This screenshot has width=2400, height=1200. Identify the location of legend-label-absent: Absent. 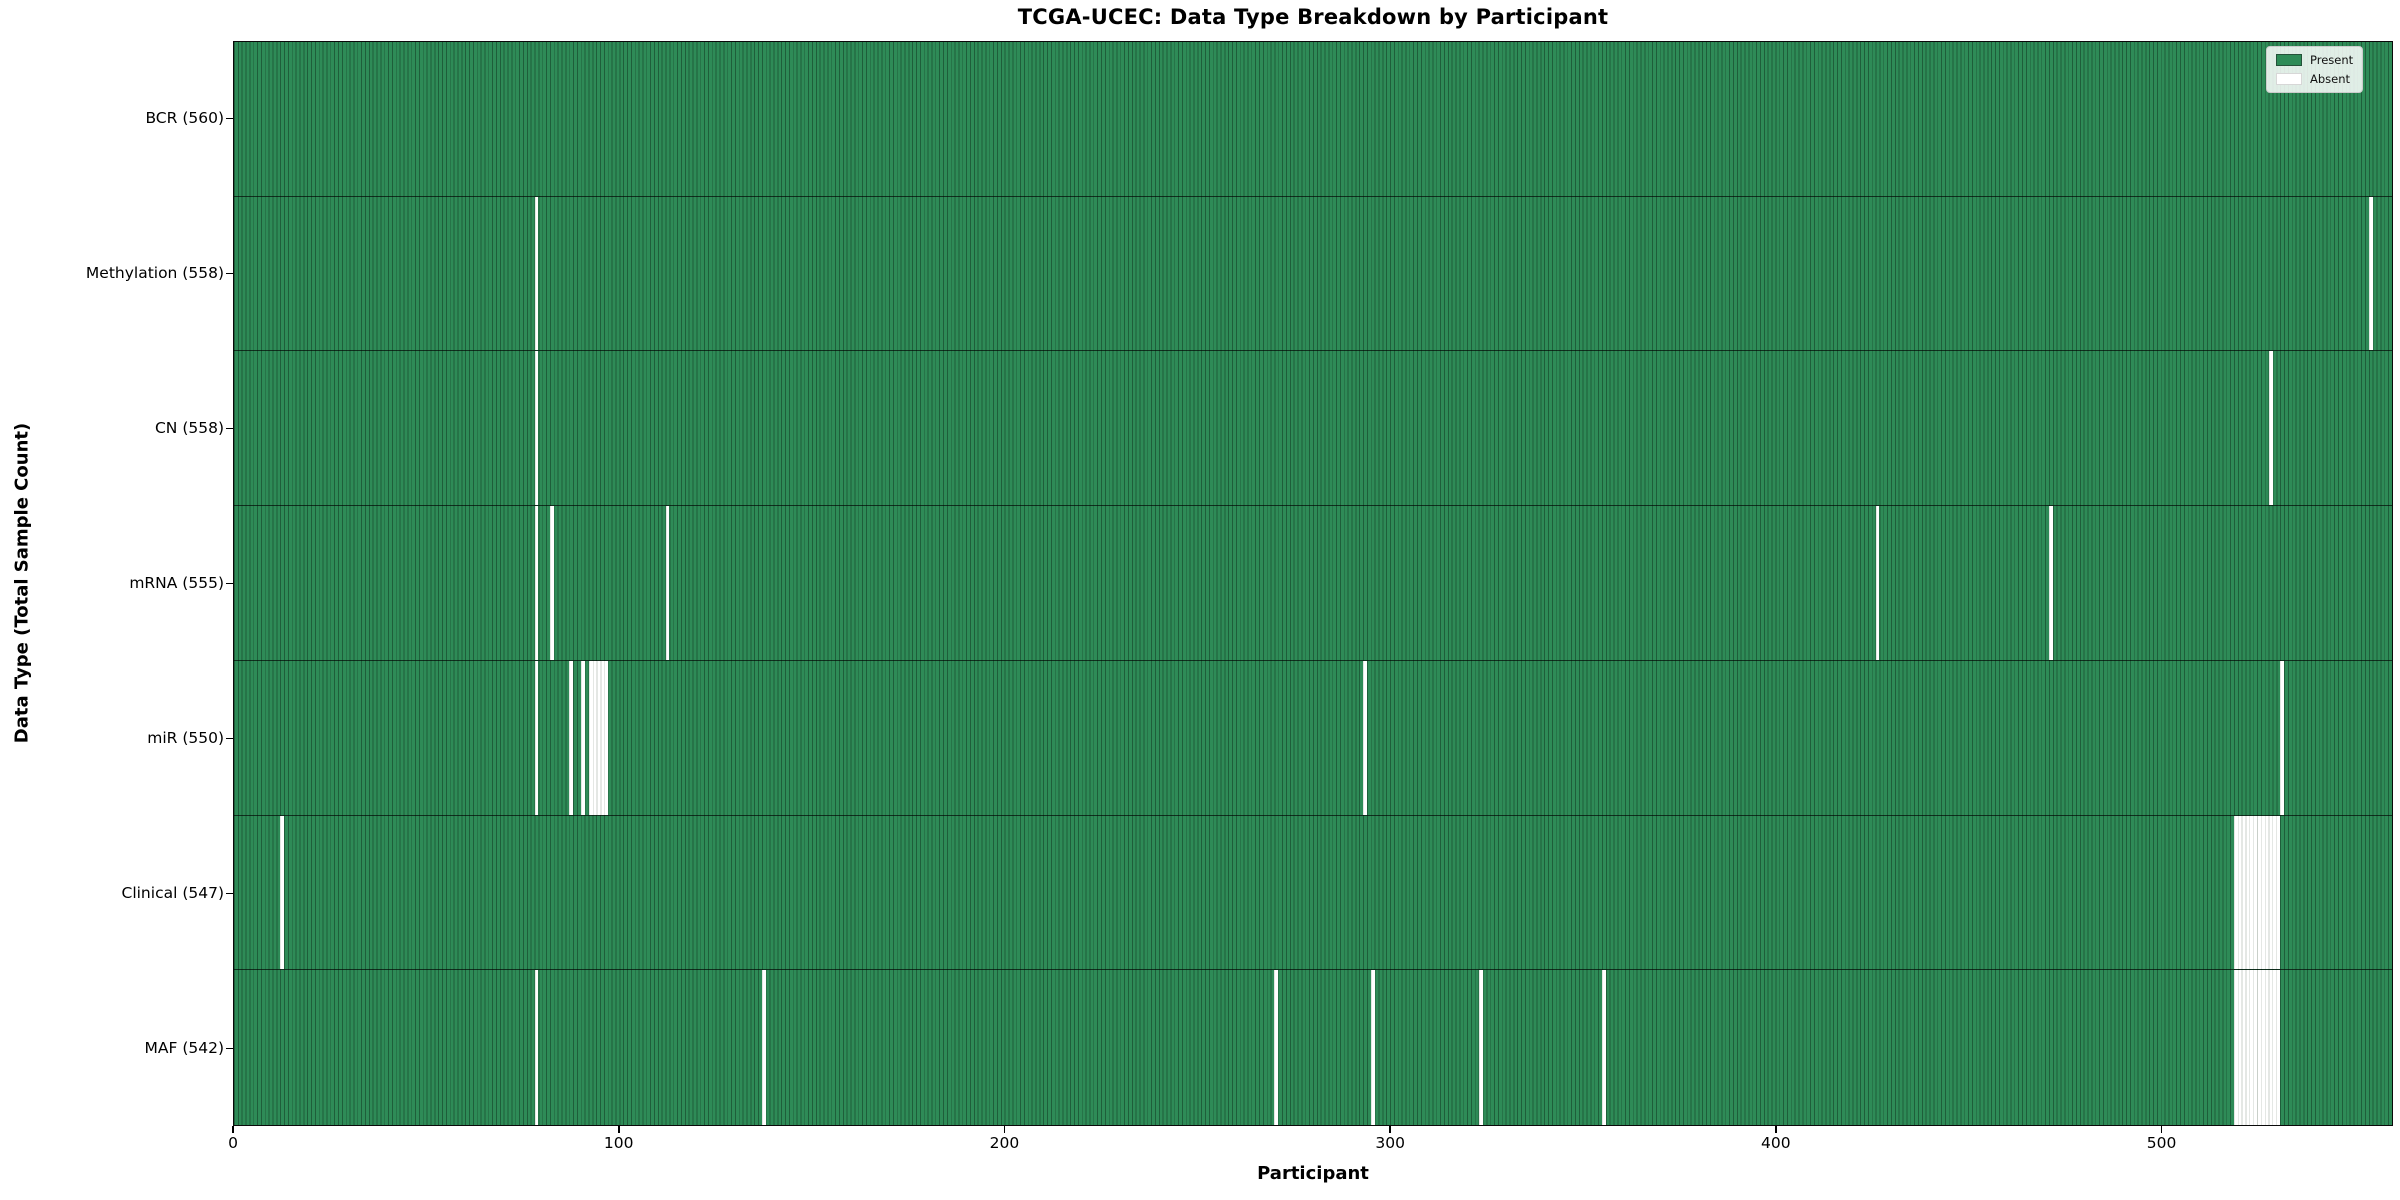
(2330, 79).